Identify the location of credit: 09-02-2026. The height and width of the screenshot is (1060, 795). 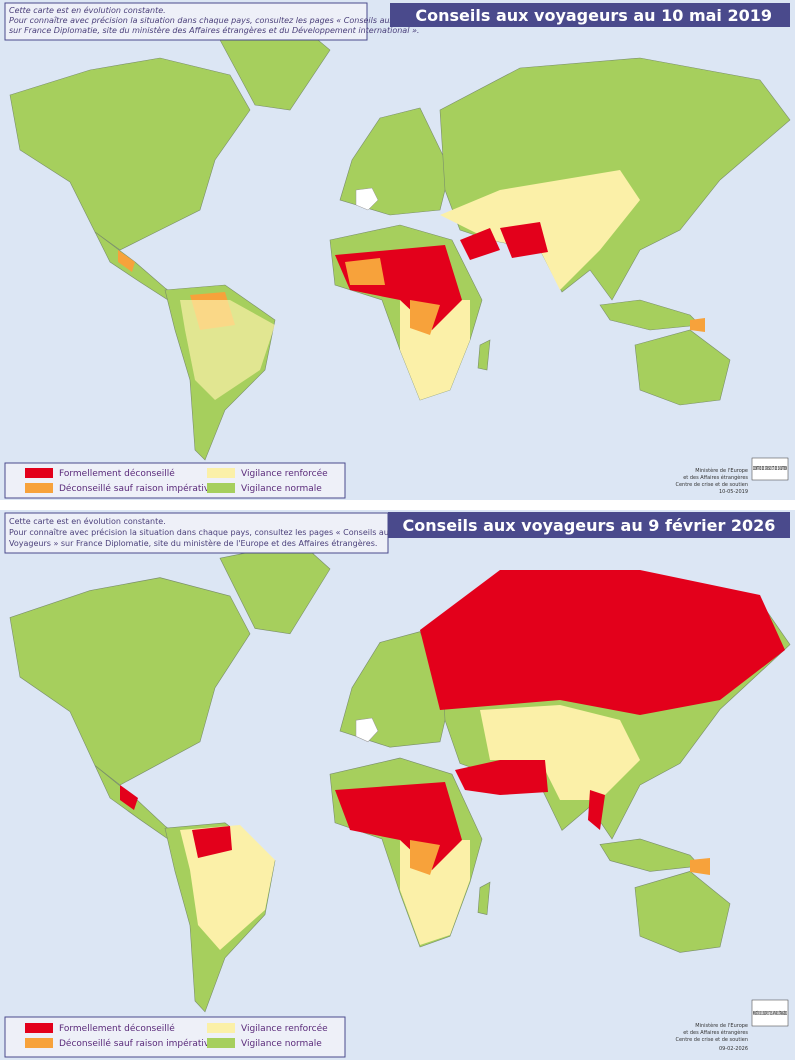
(733, 1049).